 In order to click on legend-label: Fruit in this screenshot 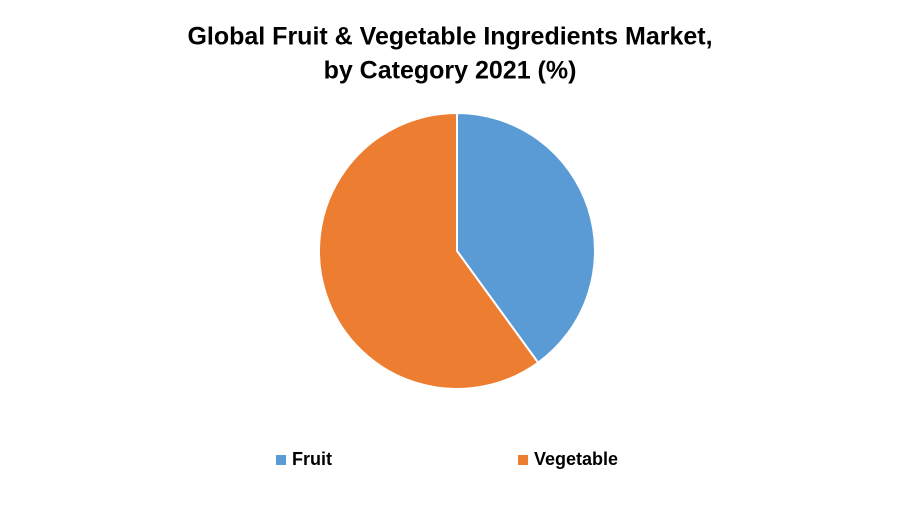, I will do `click(312, 459)`.